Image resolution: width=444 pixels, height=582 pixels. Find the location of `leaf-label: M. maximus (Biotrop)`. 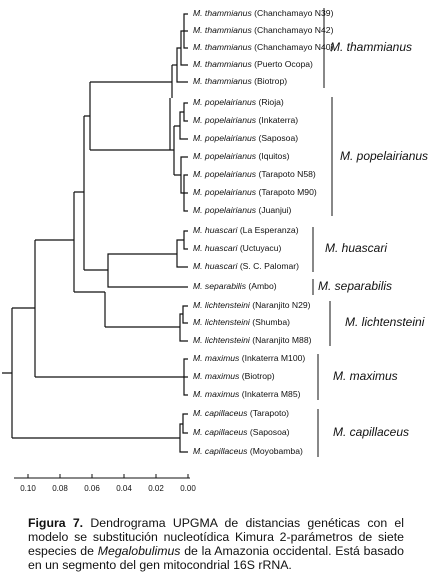

leaf-label: M. maximus (Biotrop) is located at coordinates (234, 376).